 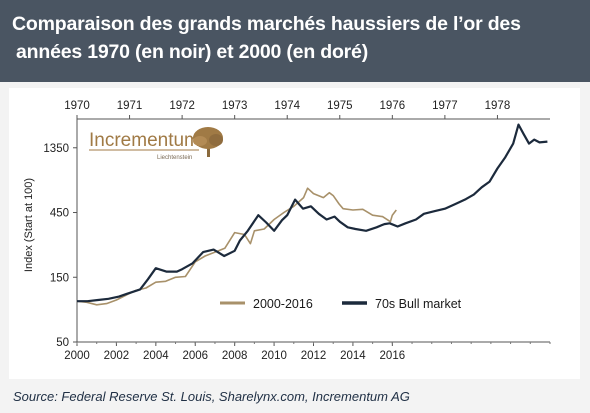 I want to click on y-tick-label: 450, so click(x=59, y=214).